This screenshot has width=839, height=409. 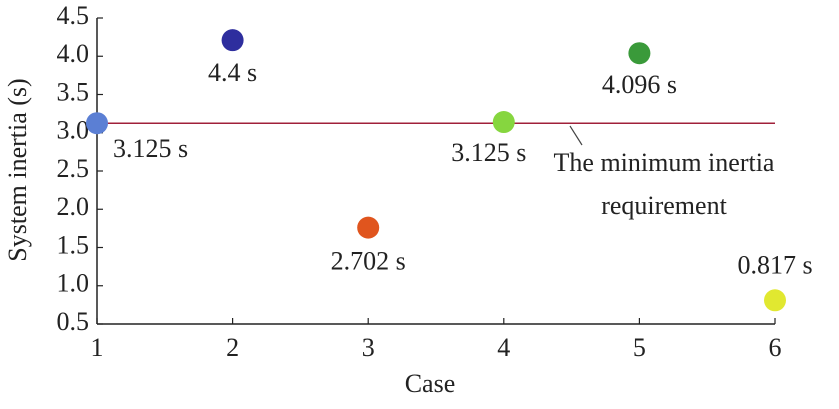 I want to click on x-tick-label: 6, so click(x=775, y=347).